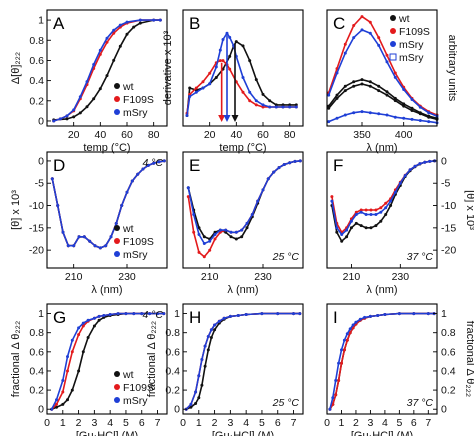 The width and height of the screenshot is (474, 436). I want to click on temperature-annotation: 25 °C, so click(286, 257).